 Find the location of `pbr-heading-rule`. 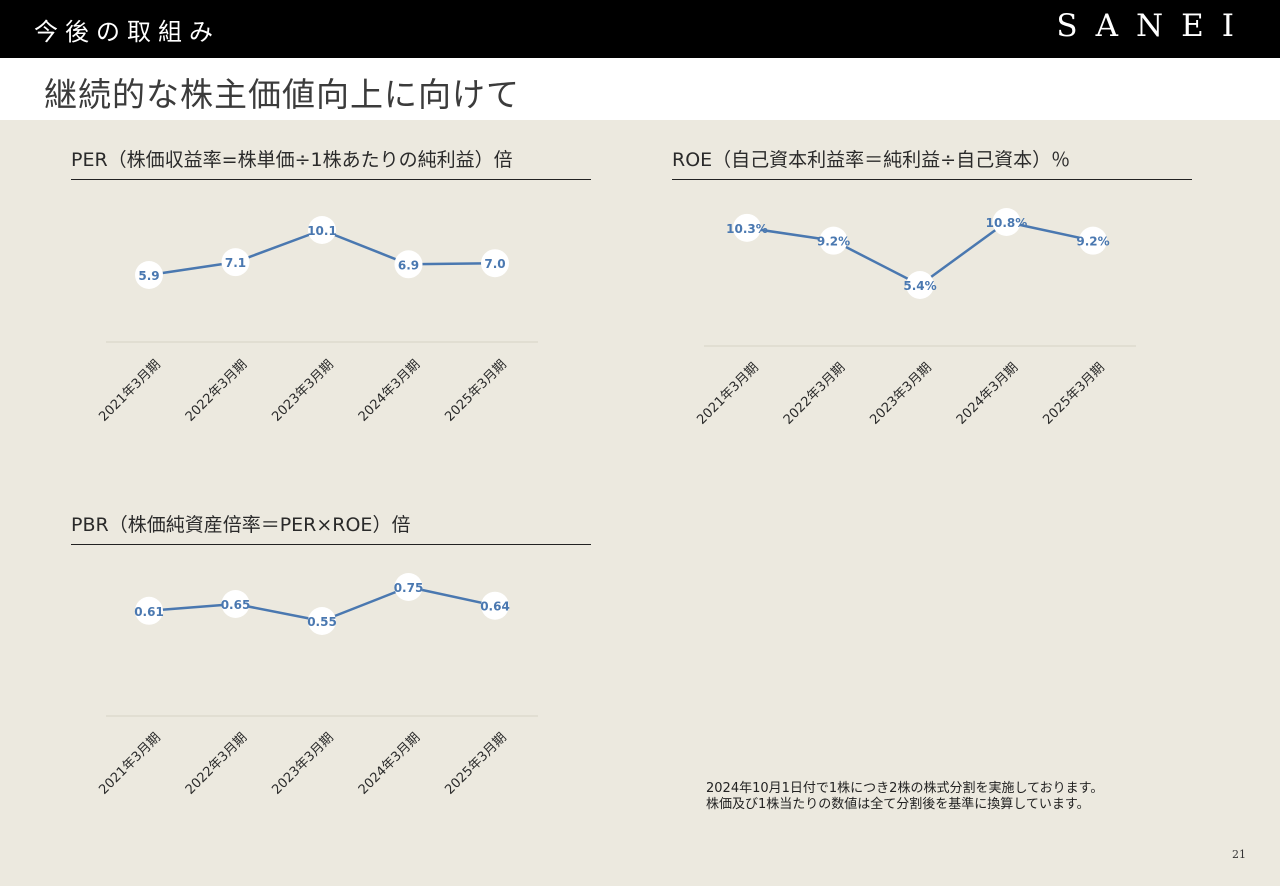

pbr-heading-rule is located at coordinates (331, 544).